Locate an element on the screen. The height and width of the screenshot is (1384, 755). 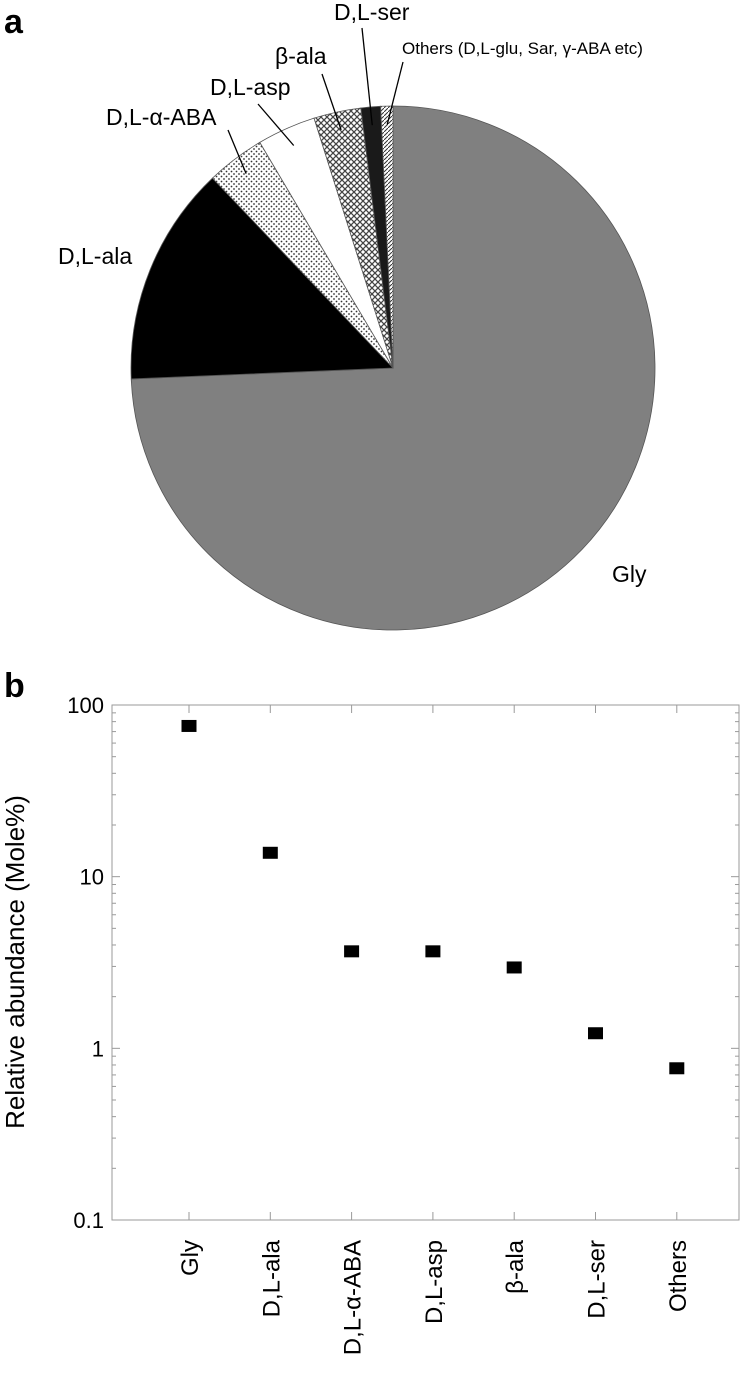
data-point-others is located at coordinates (677, 1068).